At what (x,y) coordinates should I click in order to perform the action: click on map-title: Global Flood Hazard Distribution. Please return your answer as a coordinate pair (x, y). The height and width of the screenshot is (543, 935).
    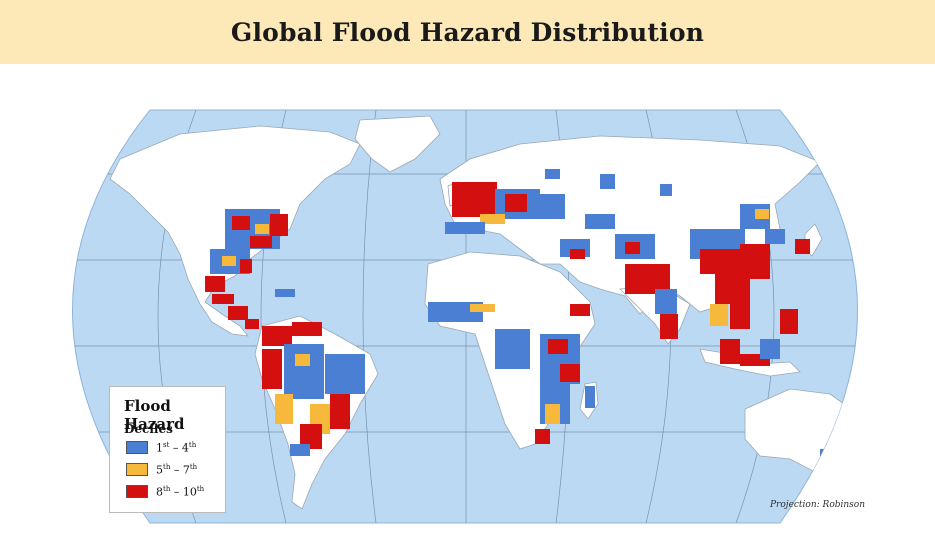
    Looking at the image, I should click on (467, 32).